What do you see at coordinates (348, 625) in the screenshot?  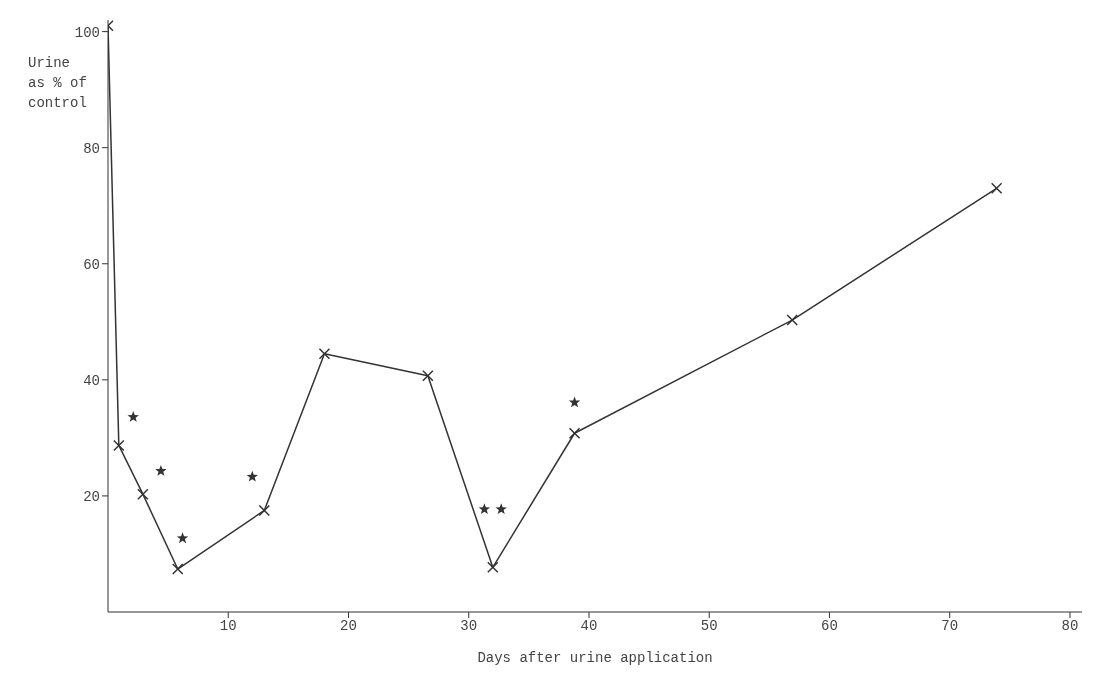 I see `x-tick-label: 20` at bounding box center [348, 625].